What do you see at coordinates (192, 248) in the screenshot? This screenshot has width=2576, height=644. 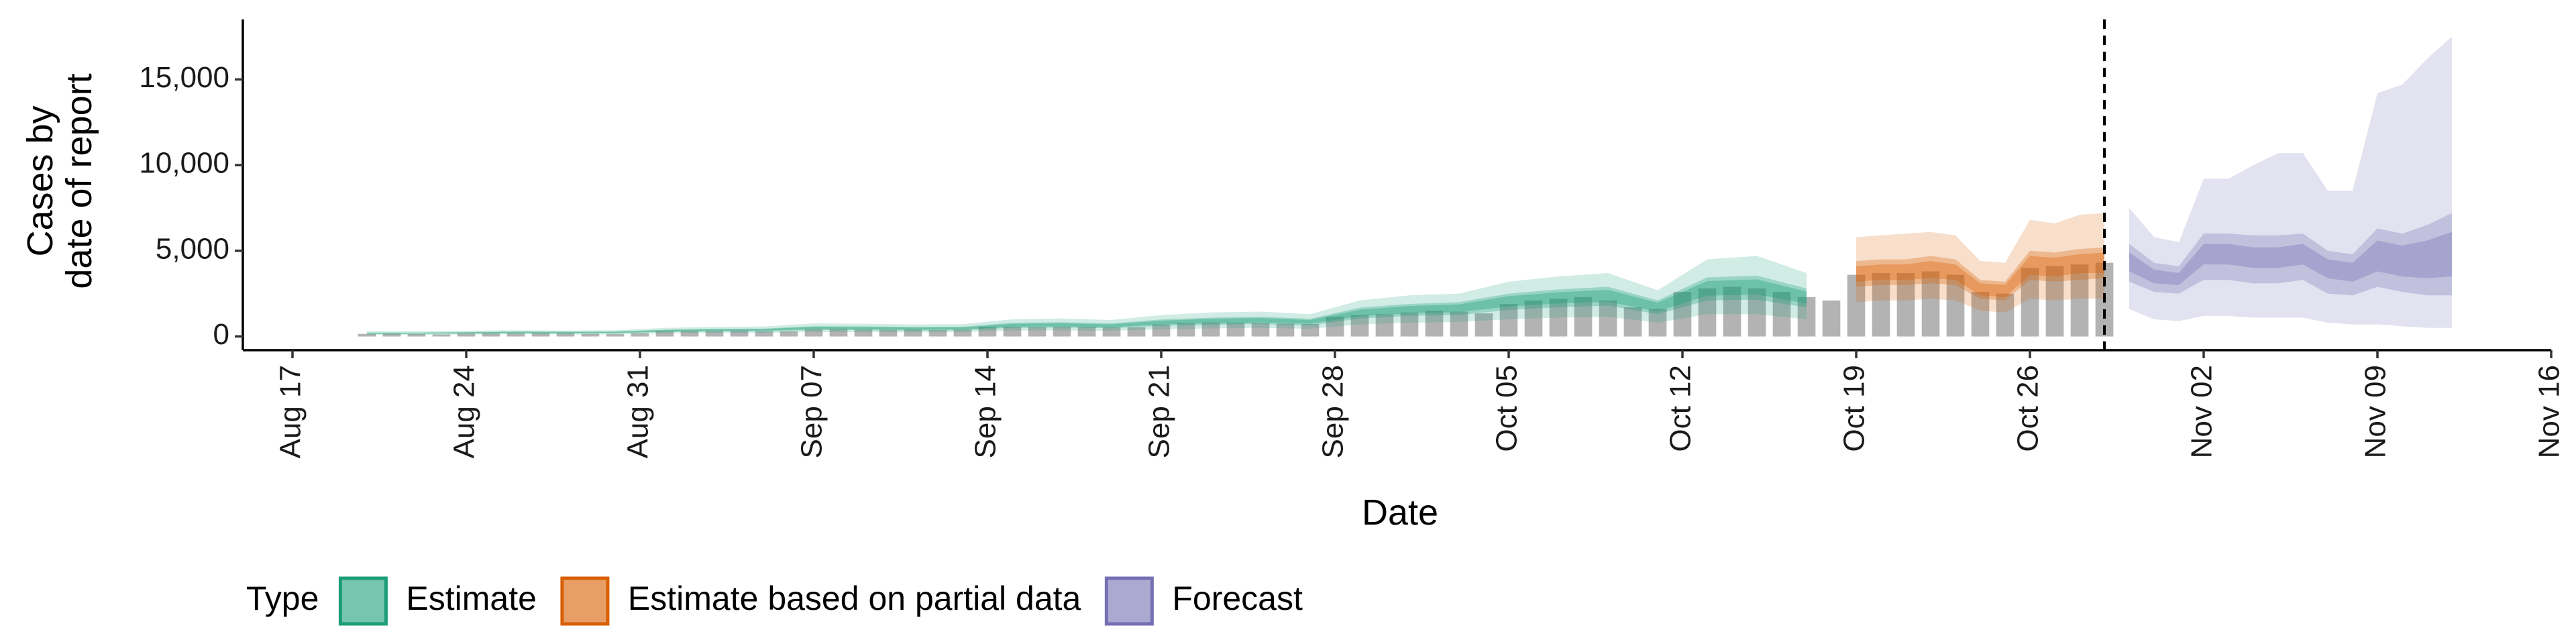 I see `y-tick-label: 5,000` at bounding box center [192, 248].